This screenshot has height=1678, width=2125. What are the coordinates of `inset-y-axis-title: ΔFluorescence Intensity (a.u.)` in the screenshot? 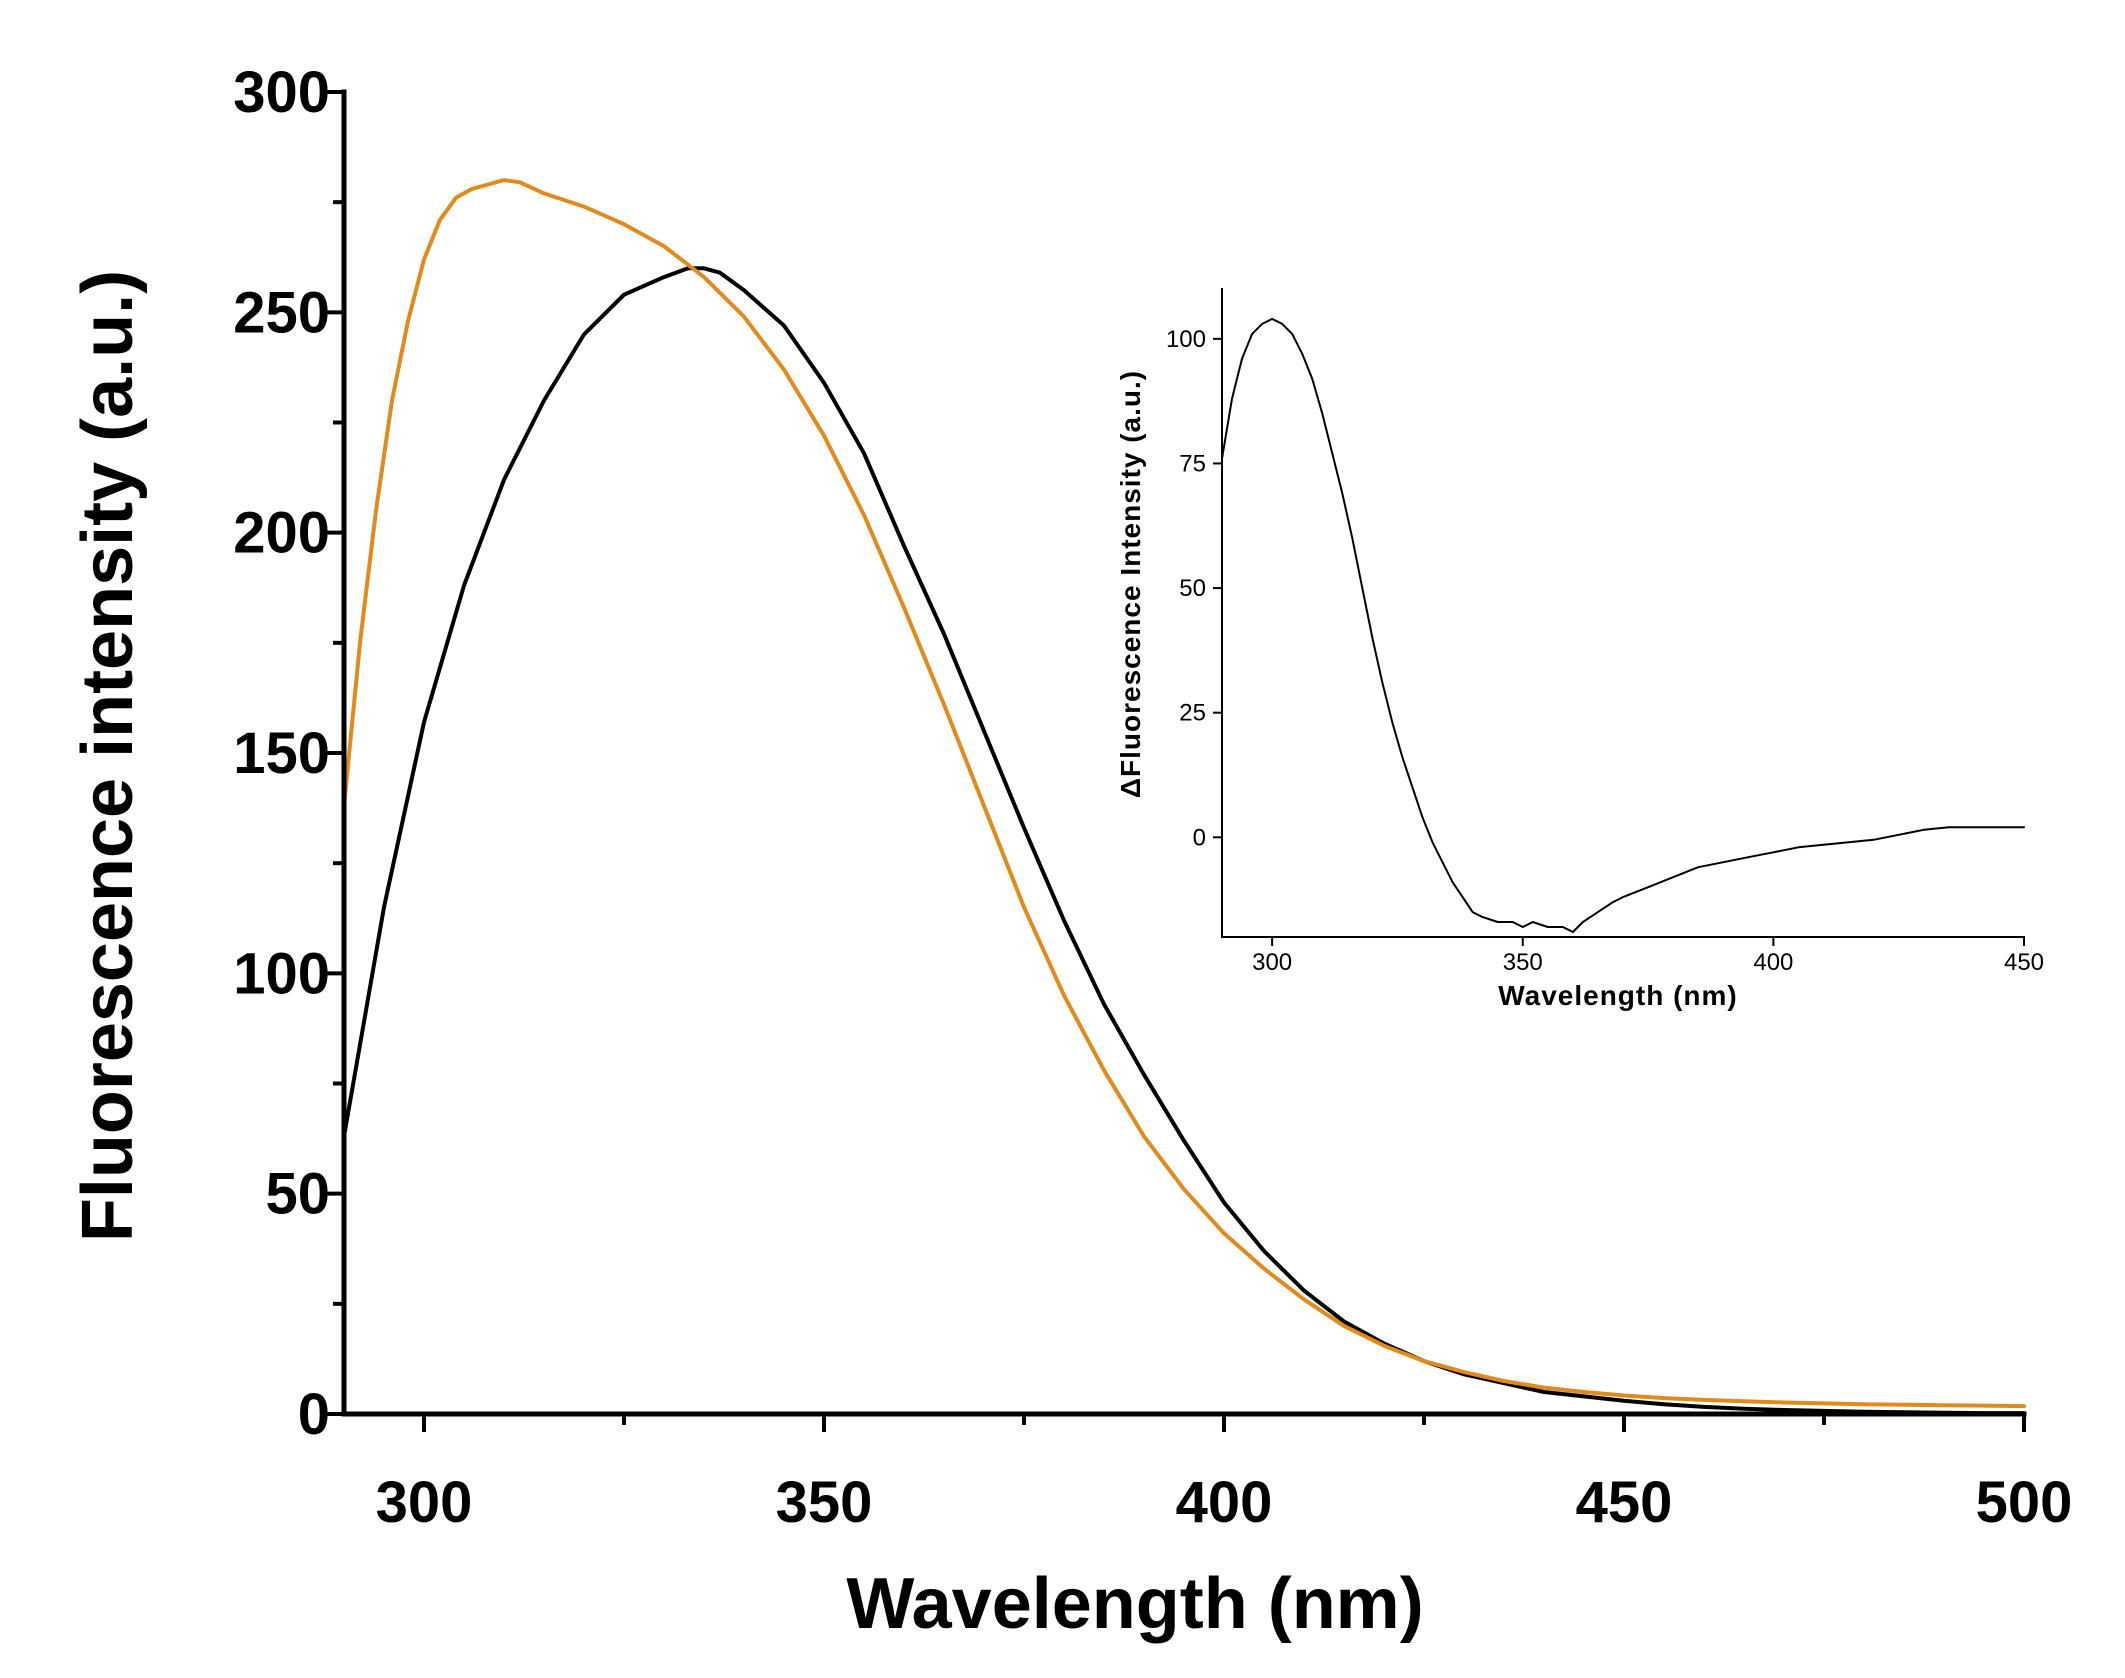 It's located at (1130, 584).